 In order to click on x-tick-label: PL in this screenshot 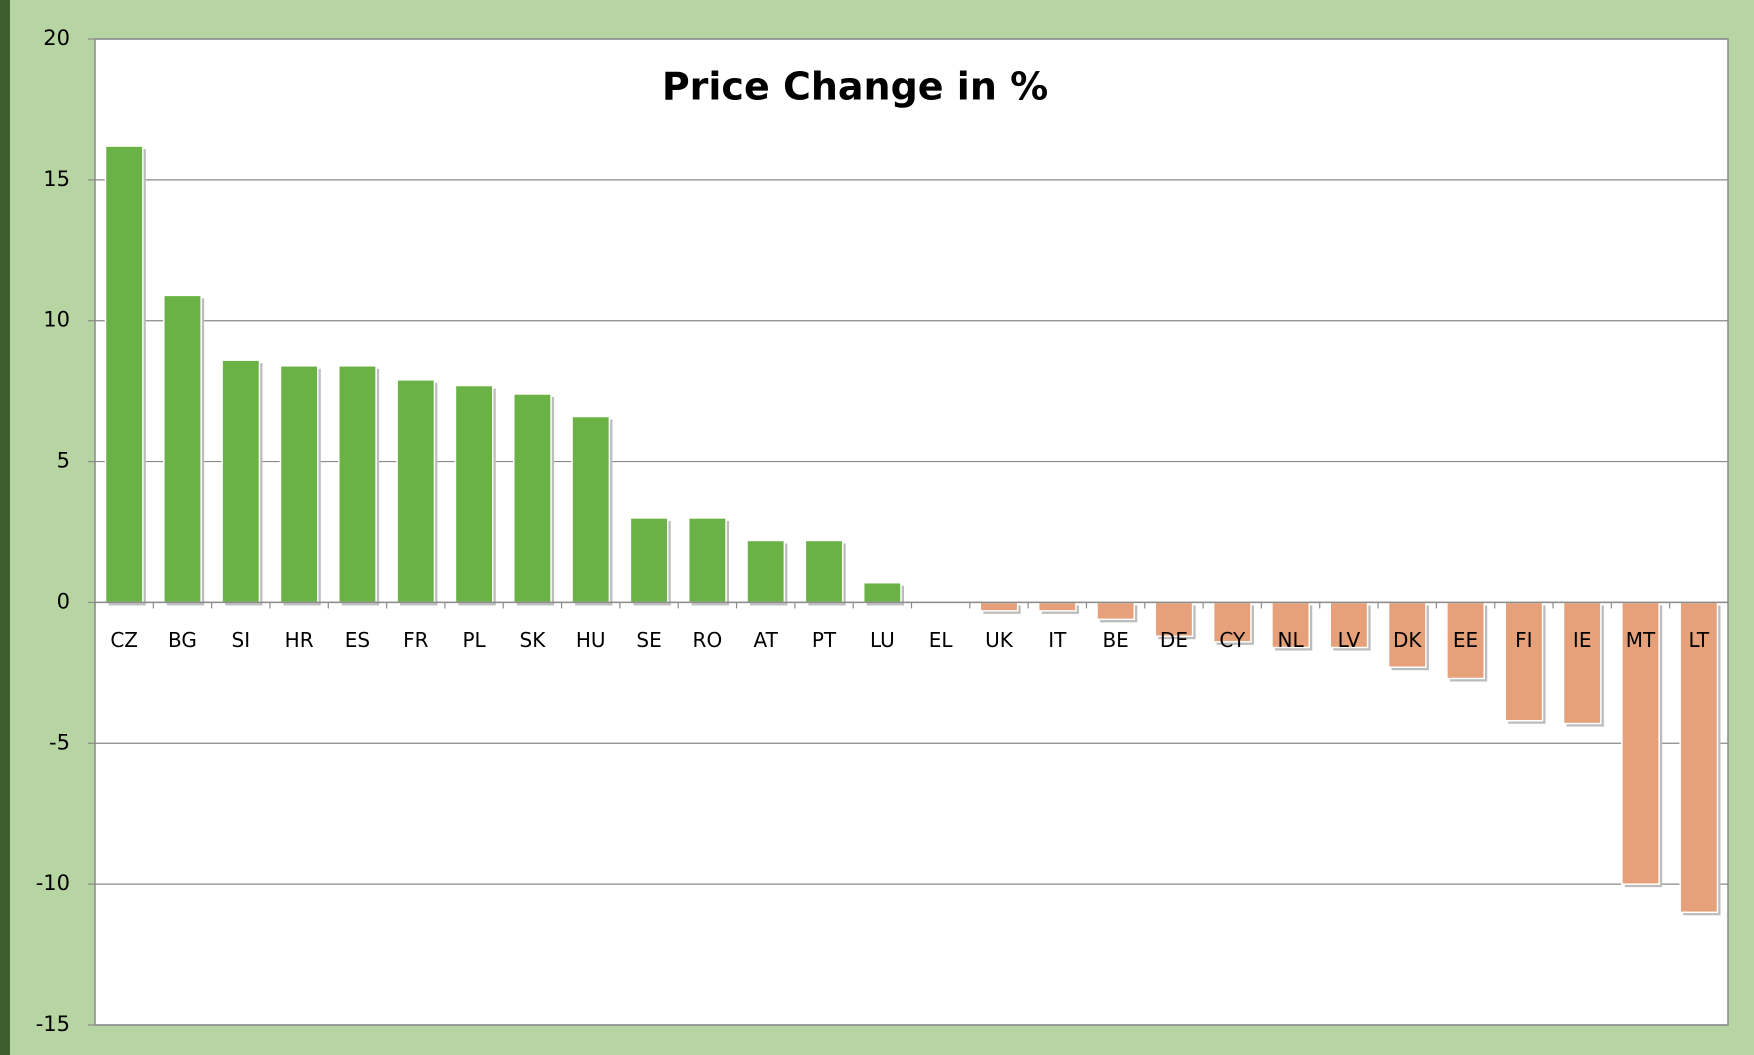, I will do `click(474, 640)`.